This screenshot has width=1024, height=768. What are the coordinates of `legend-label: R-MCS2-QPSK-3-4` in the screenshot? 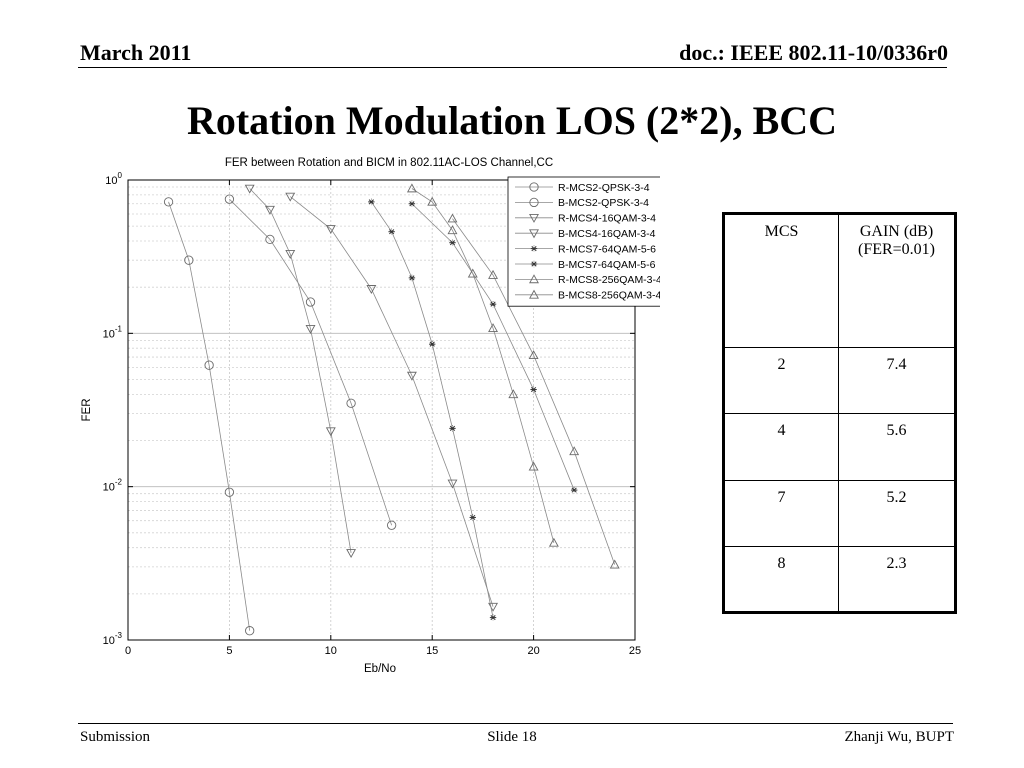 It's located at (604, 188).